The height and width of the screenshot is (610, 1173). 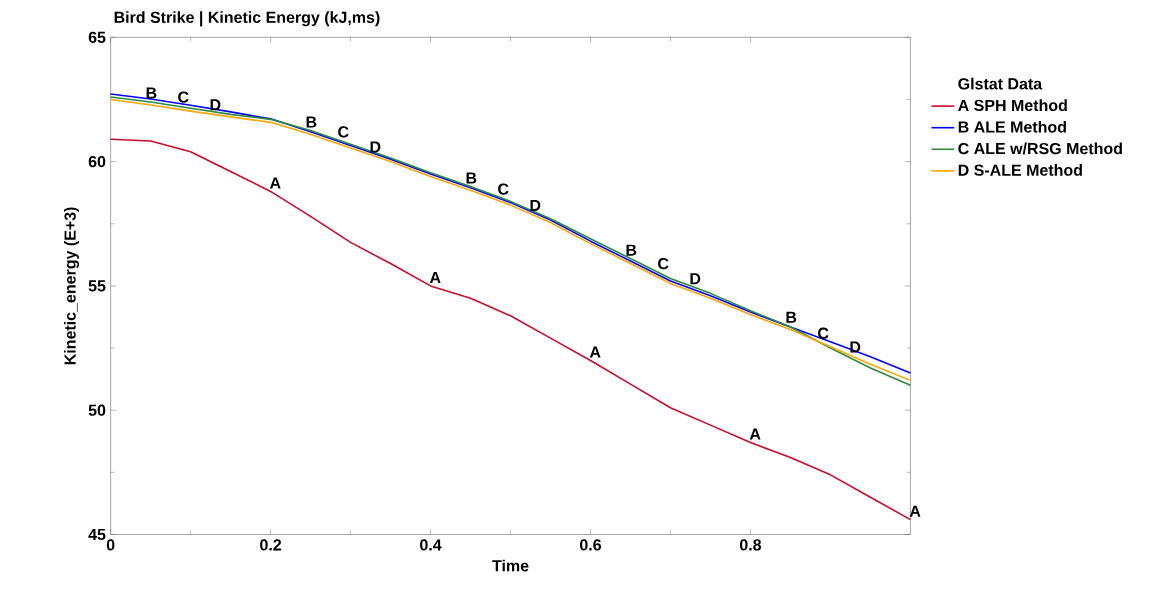 What do you see at coordinates (97, 286) in the screenshot?
I see `y-tick-label: 55` at bounding box center [97, 286].